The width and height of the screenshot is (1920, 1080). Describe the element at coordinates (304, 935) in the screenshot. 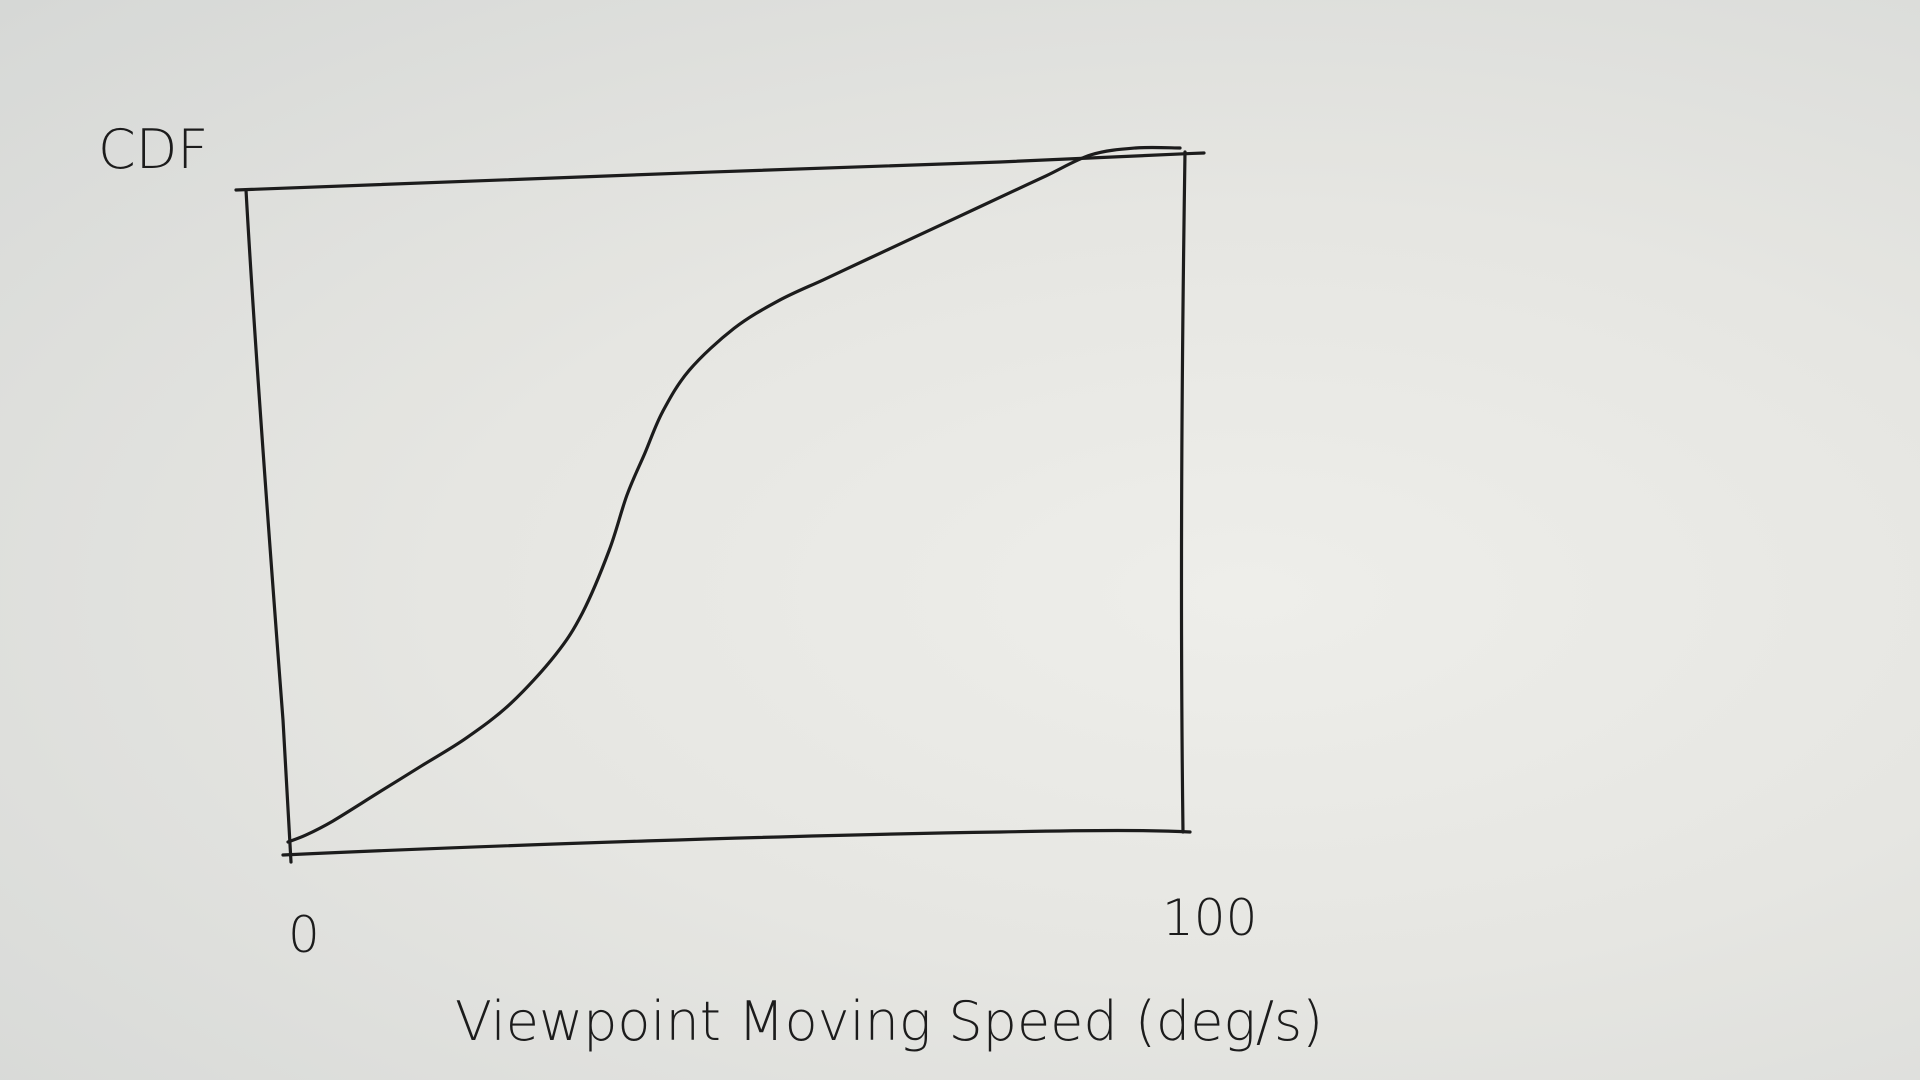

I see `x-tick-0: 0` at that location.